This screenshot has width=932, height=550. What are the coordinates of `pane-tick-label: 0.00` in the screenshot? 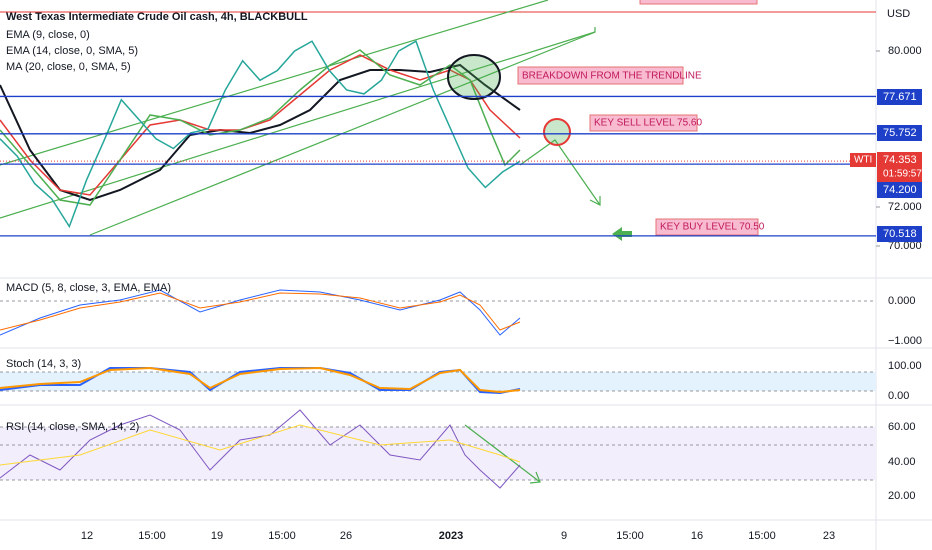 It's located at (898, 396).